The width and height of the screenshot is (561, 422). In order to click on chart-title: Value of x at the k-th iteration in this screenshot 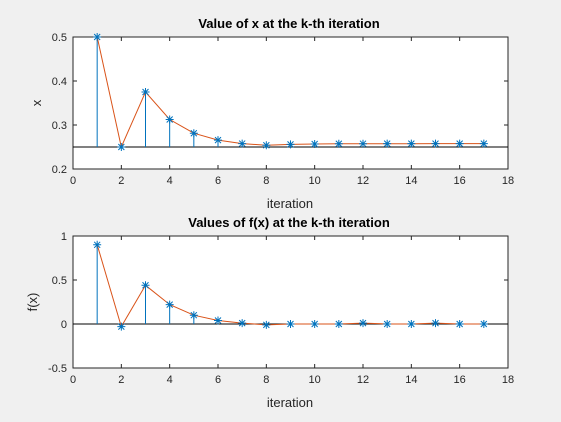, I will do `click(288, 23)`.